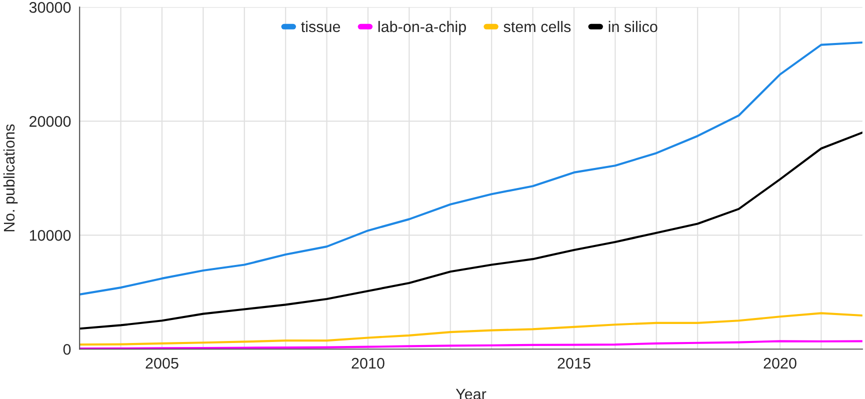 The width and height of the screenshot is (865, 399). I want to click on legend-label: tissue, so click(320, 26).